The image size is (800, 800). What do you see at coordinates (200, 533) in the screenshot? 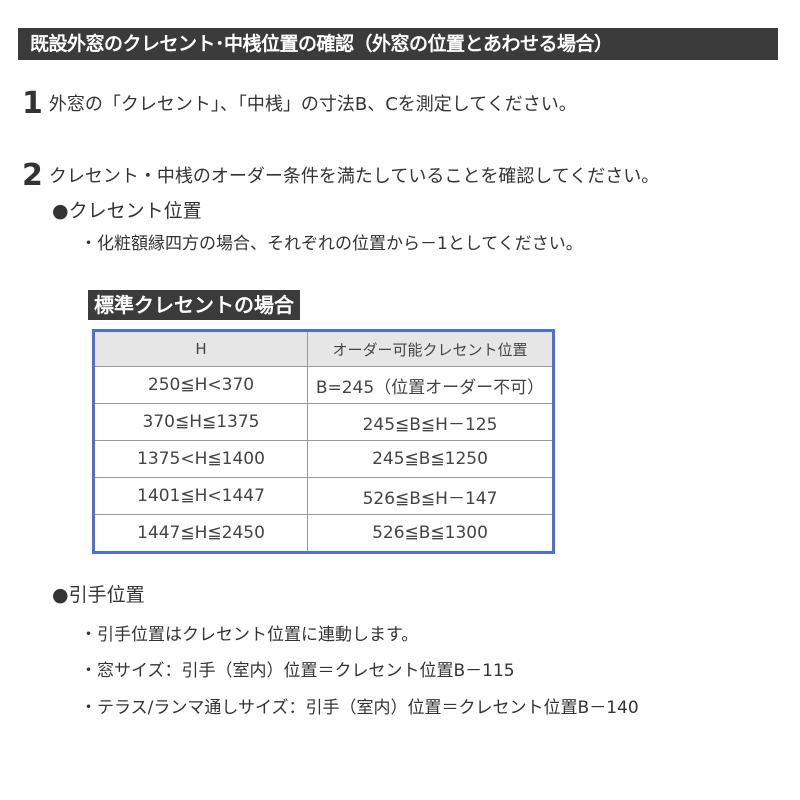
I see `table-cell: 1447≦H≦2450` at bounding box center [200, 533].